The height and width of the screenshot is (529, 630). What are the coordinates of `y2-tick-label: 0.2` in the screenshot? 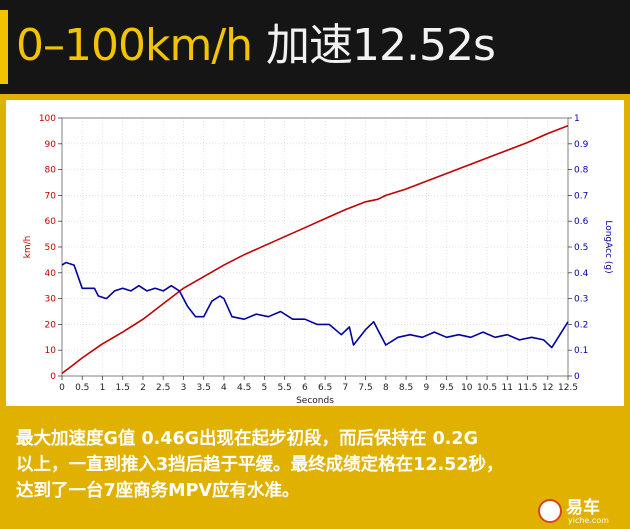 It's located at (581, 325).